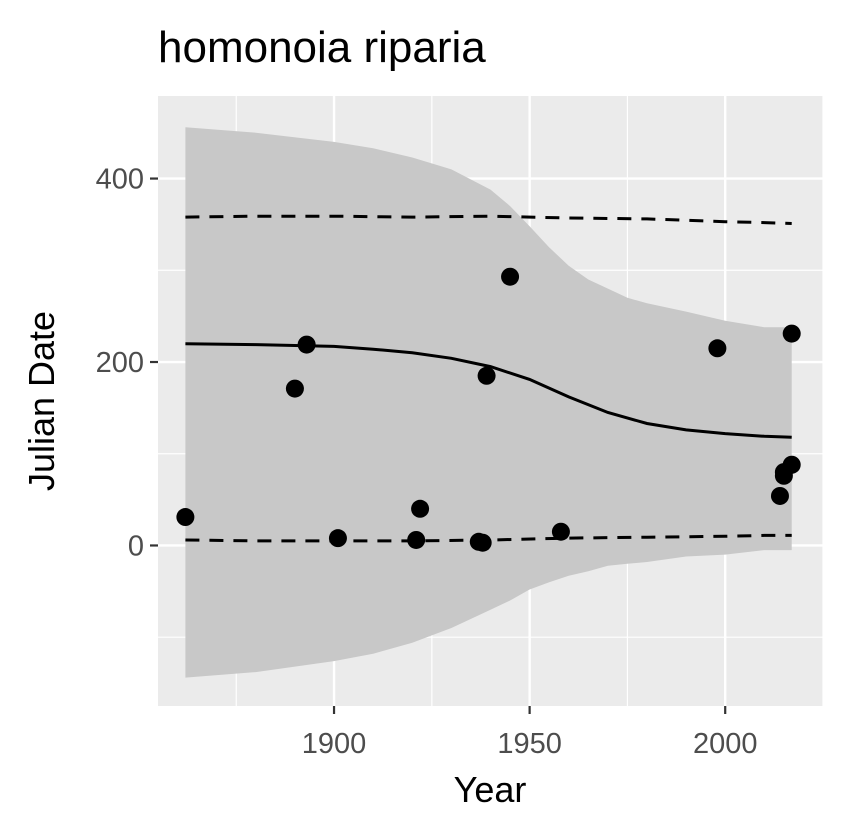 The height and width of the screenshot is (835, 846). Describe the element at coordinates (490, 789) in the screenshot. I see `x-axis-title: Year` at that location.